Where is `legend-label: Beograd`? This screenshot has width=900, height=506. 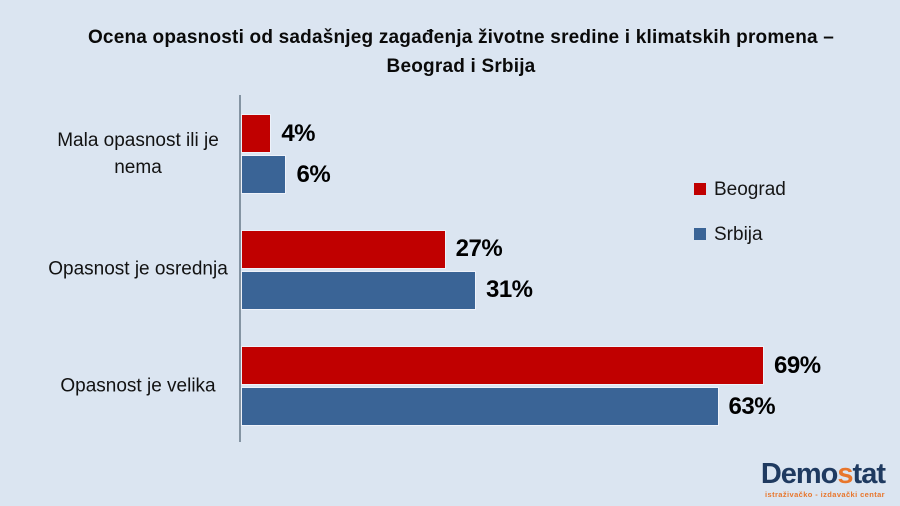
legend-label: Beograd is located at coordinates (750, 189).